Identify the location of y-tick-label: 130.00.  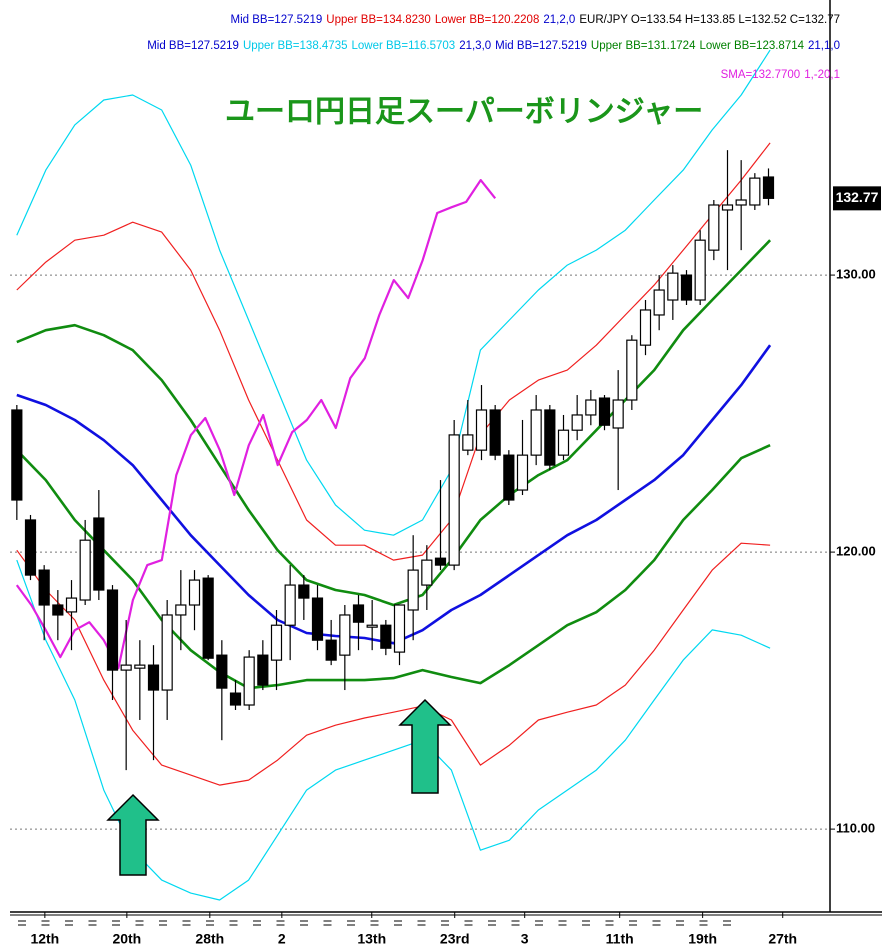
(856, 274).